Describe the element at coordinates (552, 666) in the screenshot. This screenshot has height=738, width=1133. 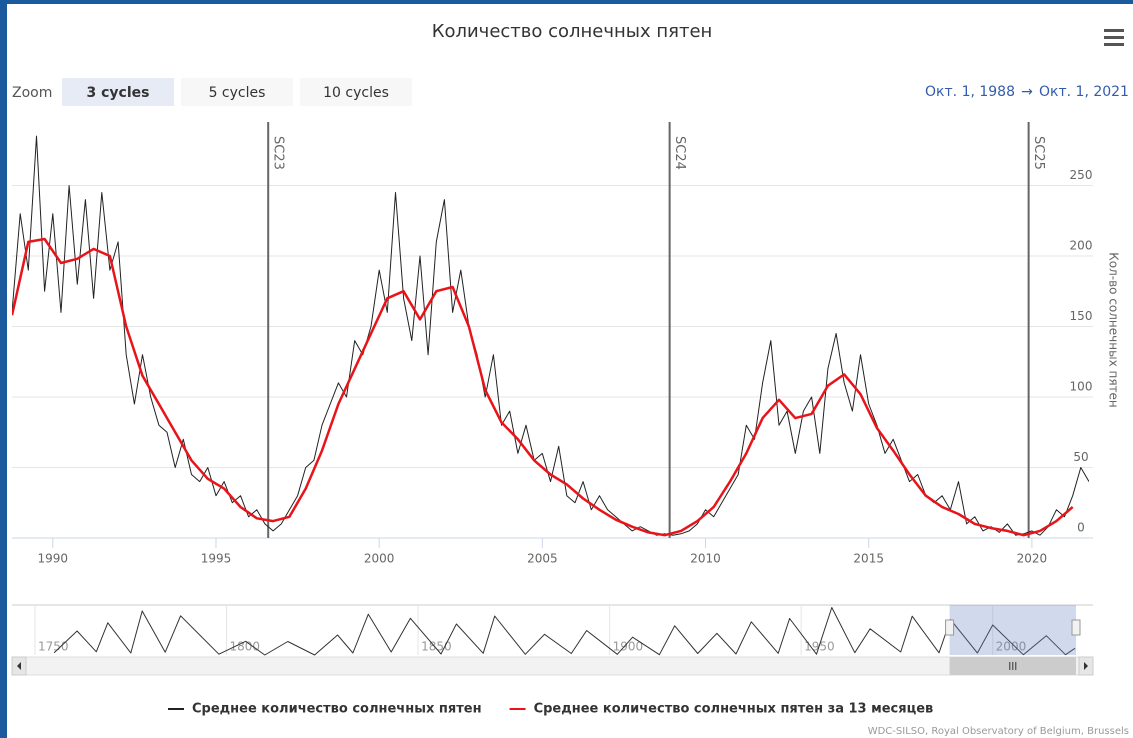
I see `scrollbar-track` at that location.